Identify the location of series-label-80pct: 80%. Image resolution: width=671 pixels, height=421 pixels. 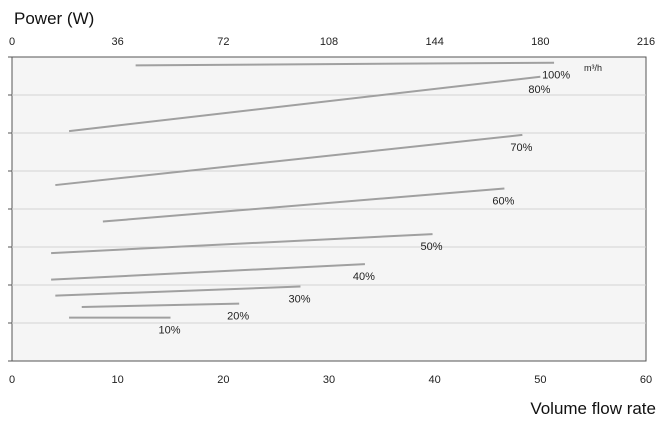
(539, 90).